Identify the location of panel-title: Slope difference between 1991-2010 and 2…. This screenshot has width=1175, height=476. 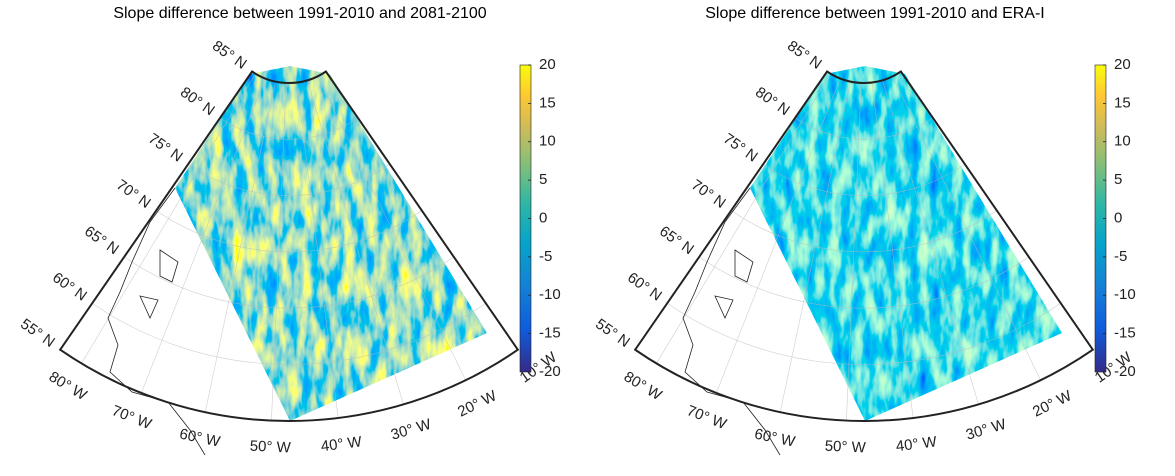
(299, 13).